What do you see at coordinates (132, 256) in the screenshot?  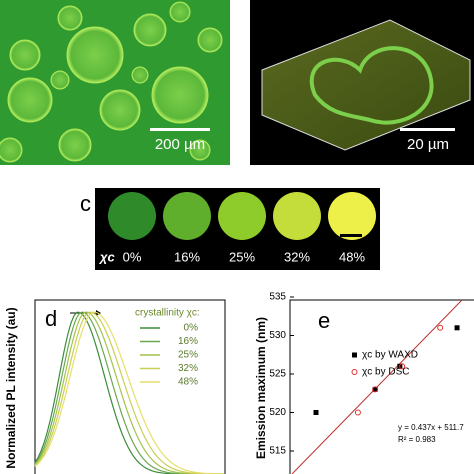 I see `sample-label: 0%` at bounding box center [132, 256].